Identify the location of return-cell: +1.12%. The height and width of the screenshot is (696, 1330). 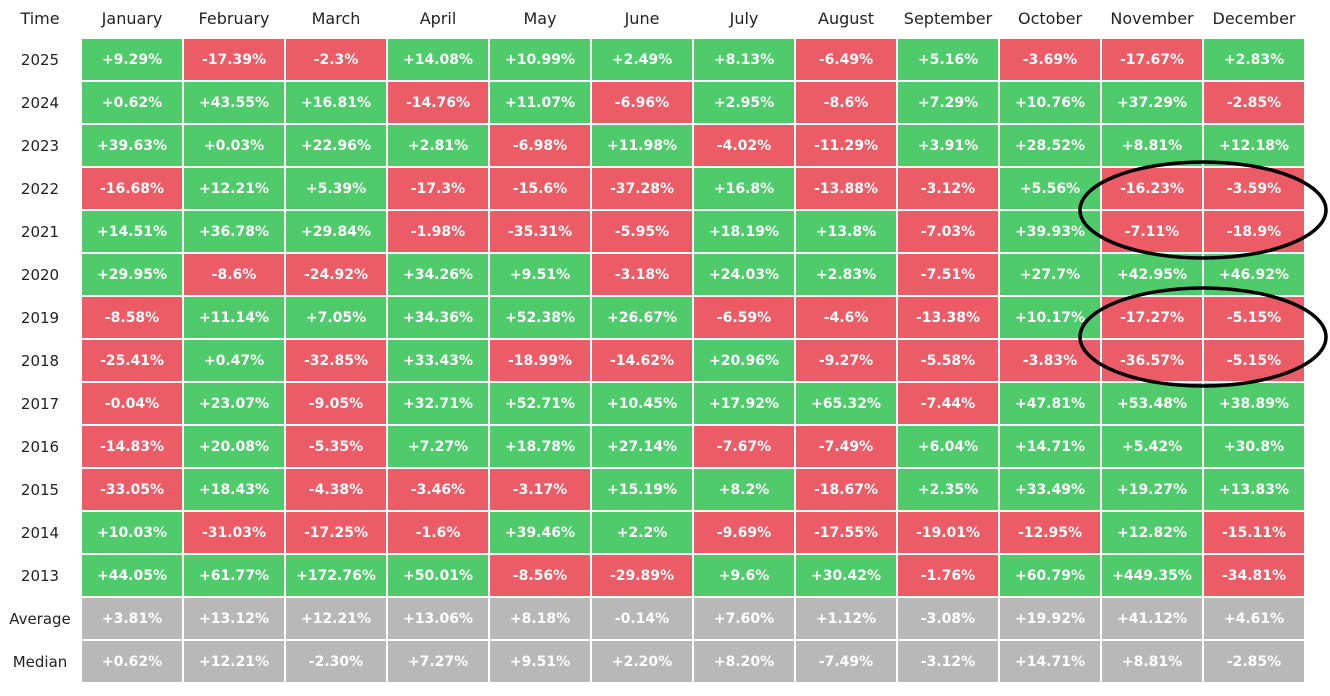
(846, 618).